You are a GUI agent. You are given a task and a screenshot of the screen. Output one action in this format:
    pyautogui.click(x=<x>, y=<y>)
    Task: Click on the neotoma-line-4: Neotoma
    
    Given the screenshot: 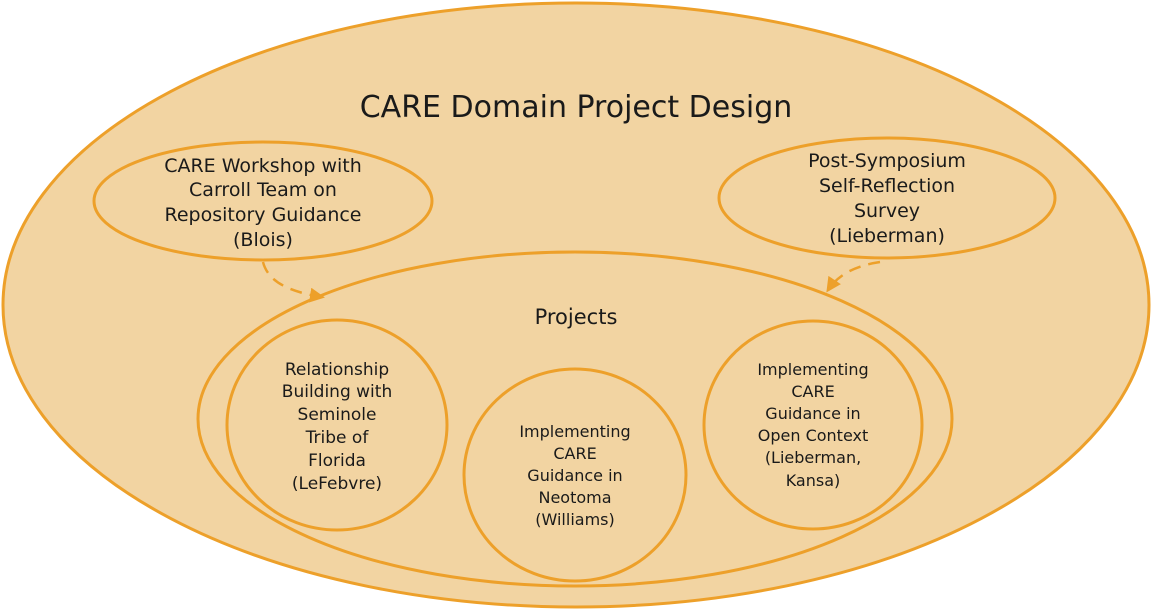 What is the action you would take?
    pyautogui.click(x=574, y=497)
    